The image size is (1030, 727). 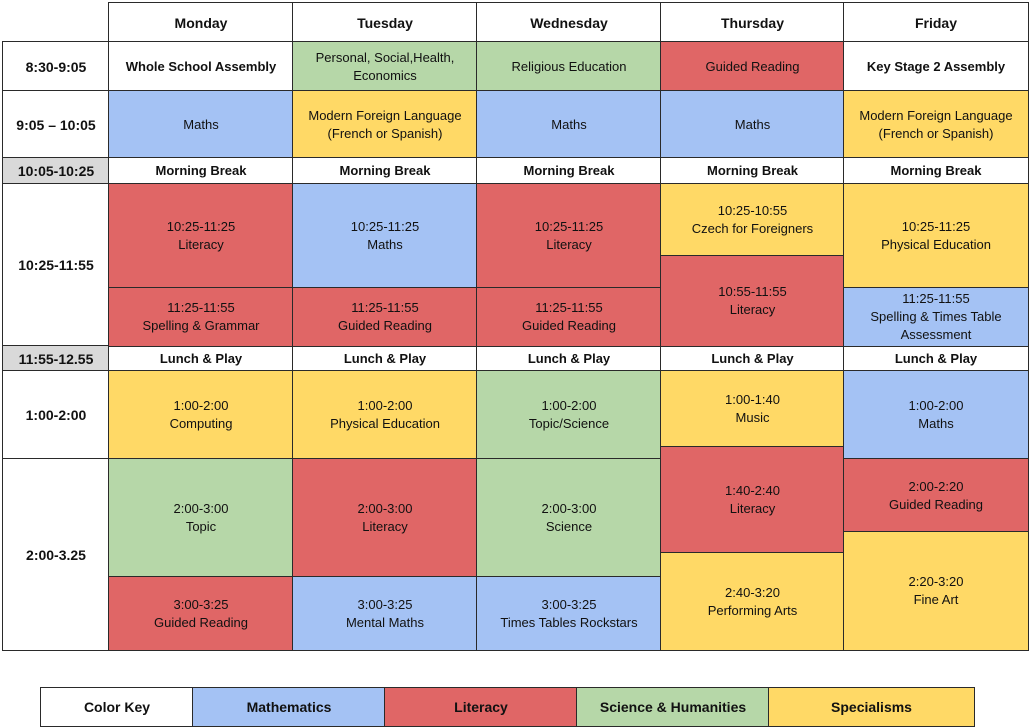 I want to click on lesson-block: 3:00-3:25 Guided Reading, so click(x=201, y=613).